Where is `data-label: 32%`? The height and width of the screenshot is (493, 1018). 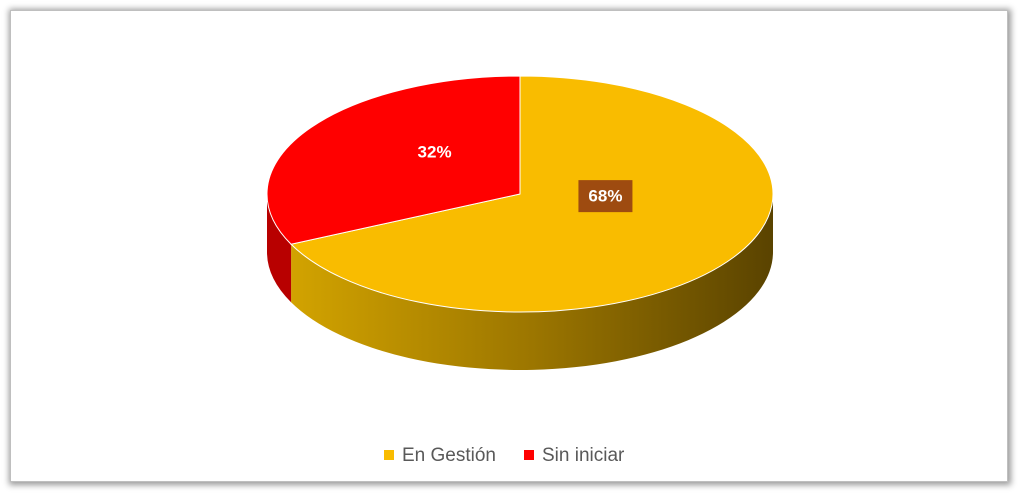 data-label: 32% is located at coordinates (435, 151).